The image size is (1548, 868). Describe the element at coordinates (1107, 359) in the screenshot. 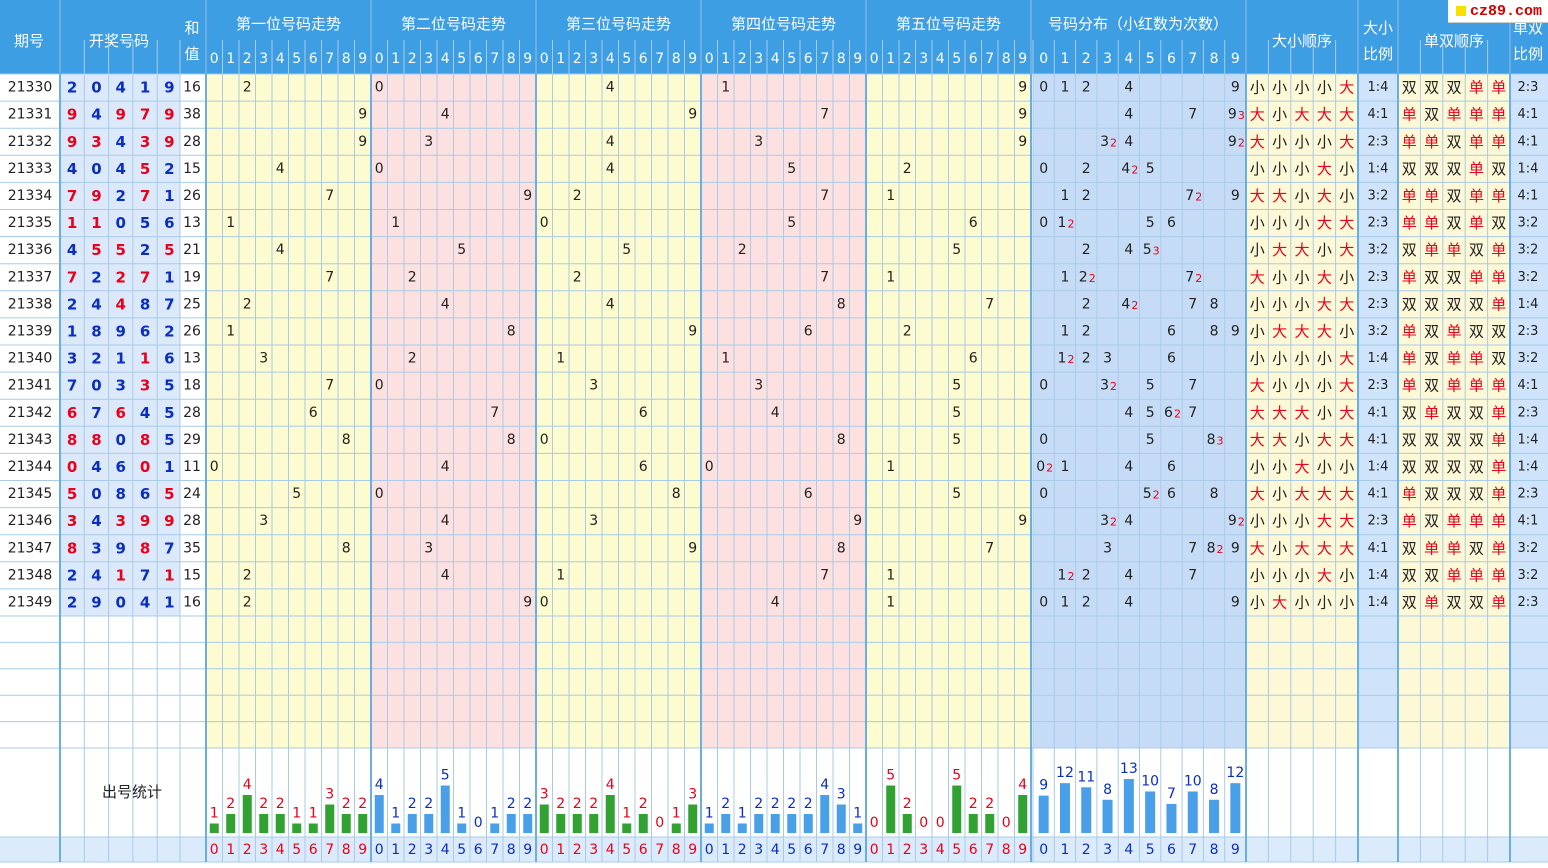

I see `dist-mark: 3` at that location.